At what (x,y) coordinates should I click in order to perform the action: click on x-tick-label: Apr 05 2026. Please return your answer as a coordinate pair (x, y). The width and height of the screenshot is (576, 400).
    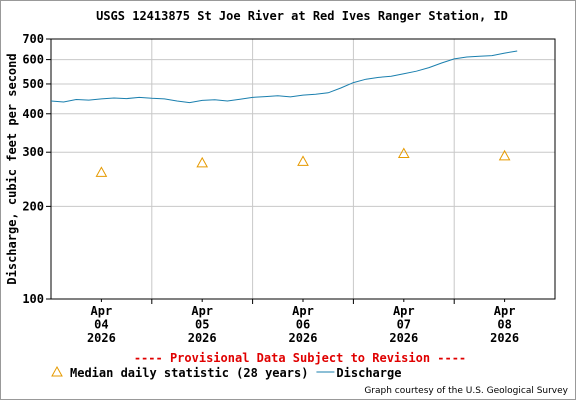
    Looking at the image, I should click on (202, 324).